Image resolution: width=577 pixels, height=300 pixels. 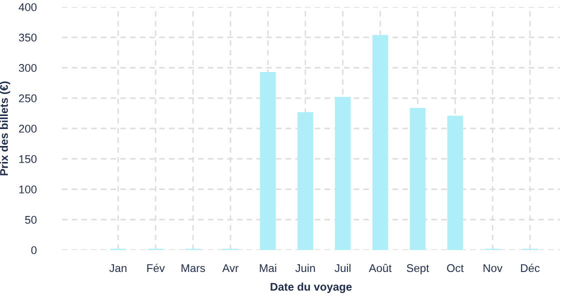 I want to click on x-tick-label: Nov, so click(x=493, y=268).